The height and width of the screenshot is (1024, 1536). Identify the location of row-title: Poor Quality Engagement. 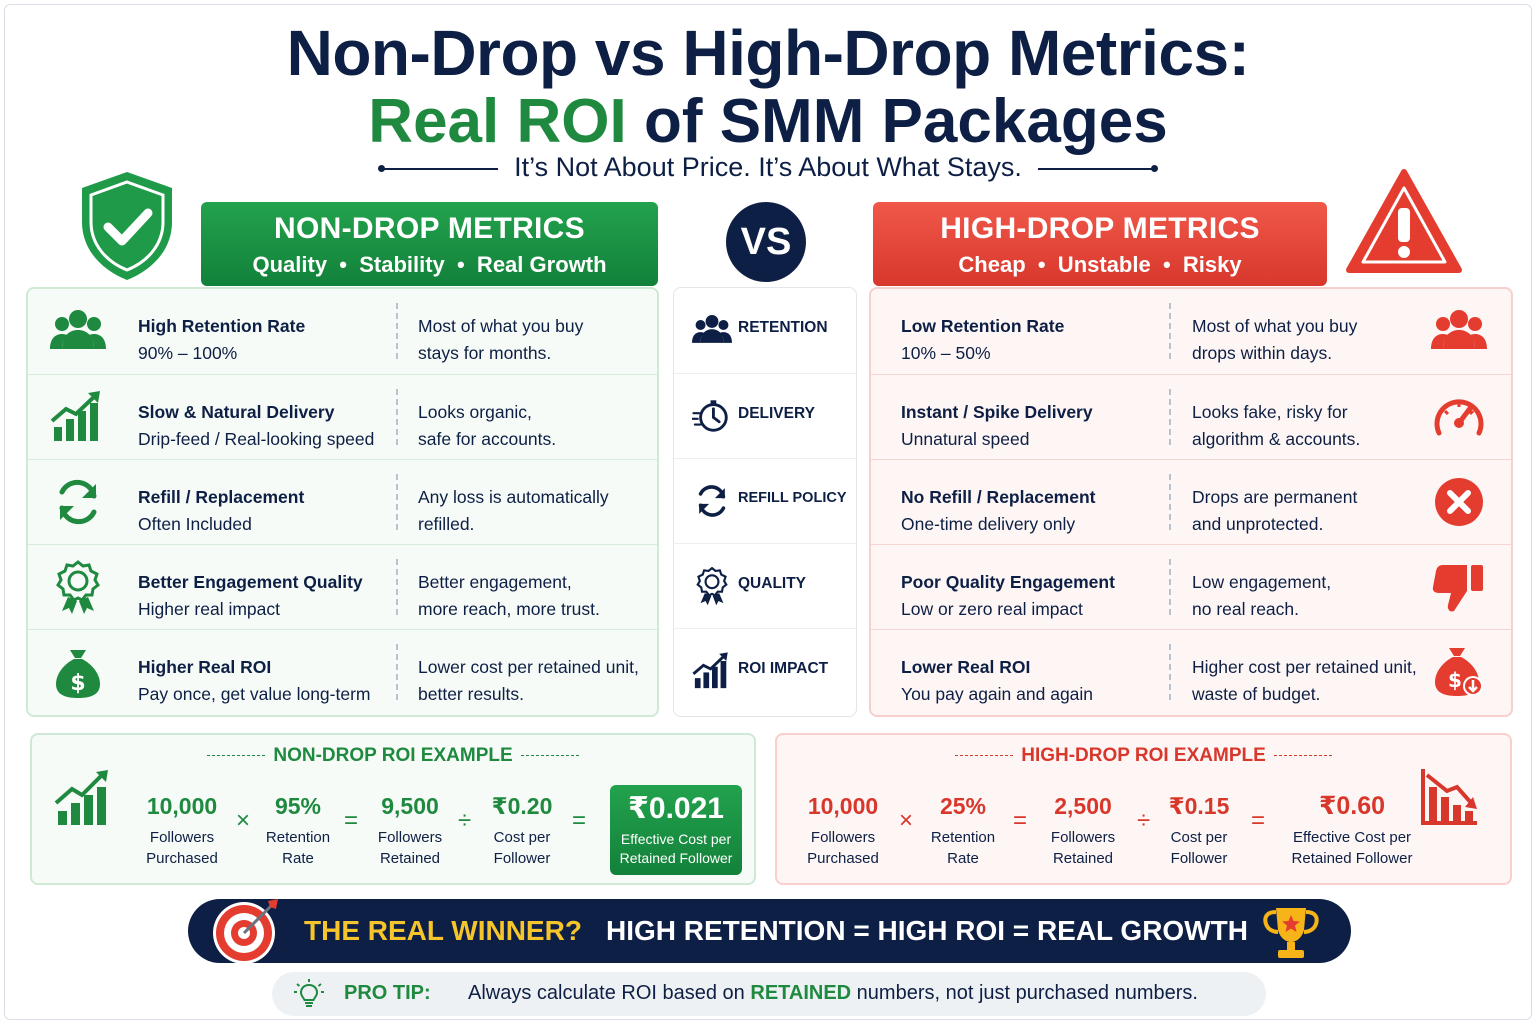
(1008, 582).